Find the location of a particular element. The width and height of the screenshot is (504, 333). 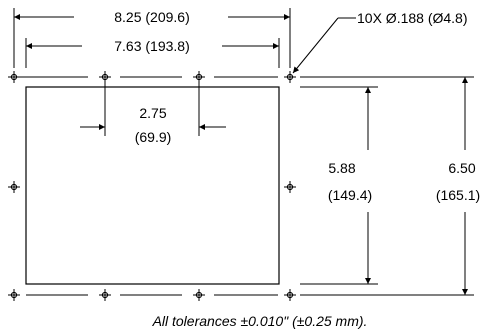

overall-width-dimension is located at coordinates (152, 38).